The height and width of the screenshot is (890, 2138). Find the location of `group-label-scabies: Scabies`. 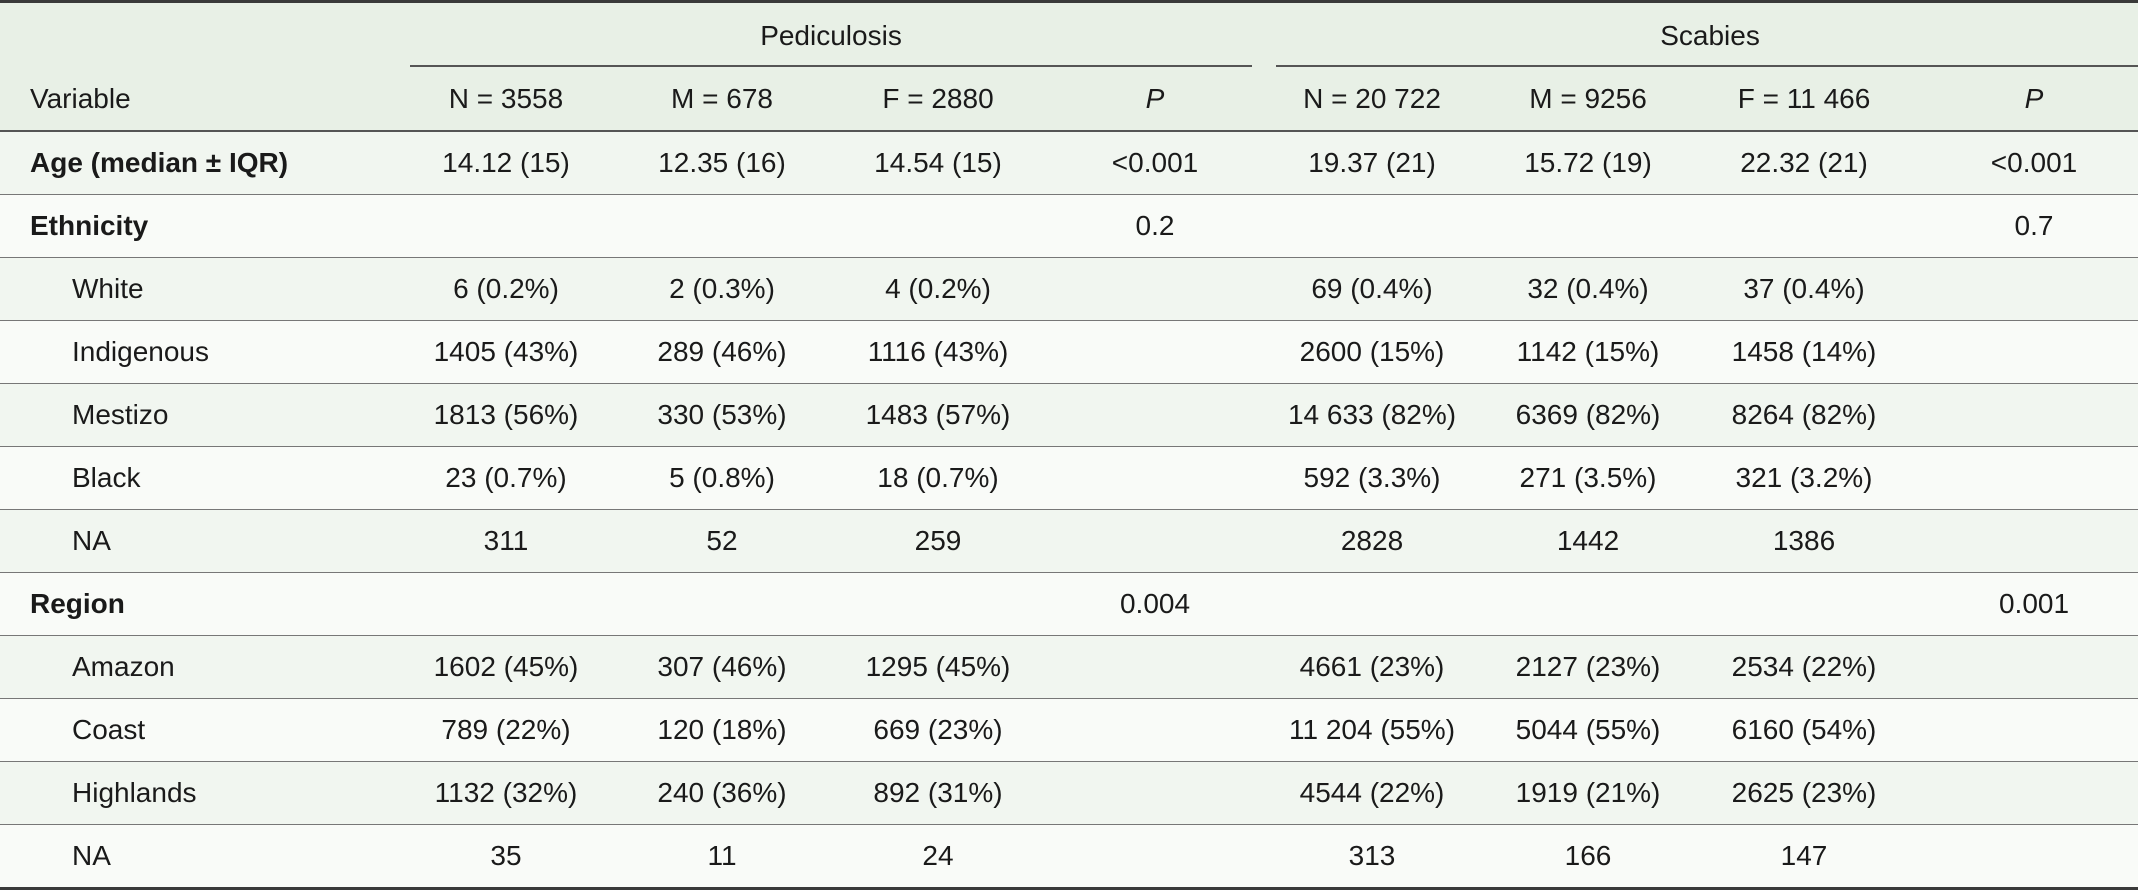

group-label-scabies: Scabies is located at coordinates (1707, 35).